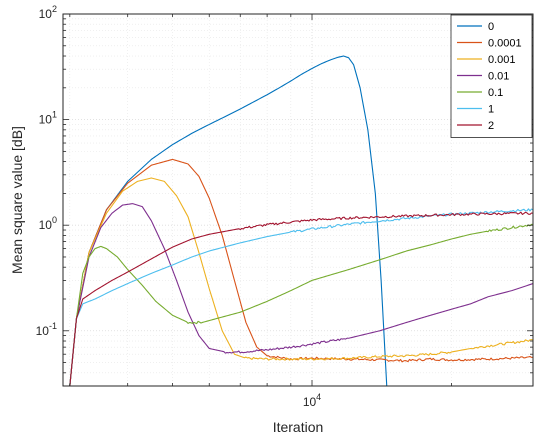  What do you see at coordinates (46, 329) in the screenshot?
I see `y-tick-label: 10⁻¹` at bounding box center [46, 329].